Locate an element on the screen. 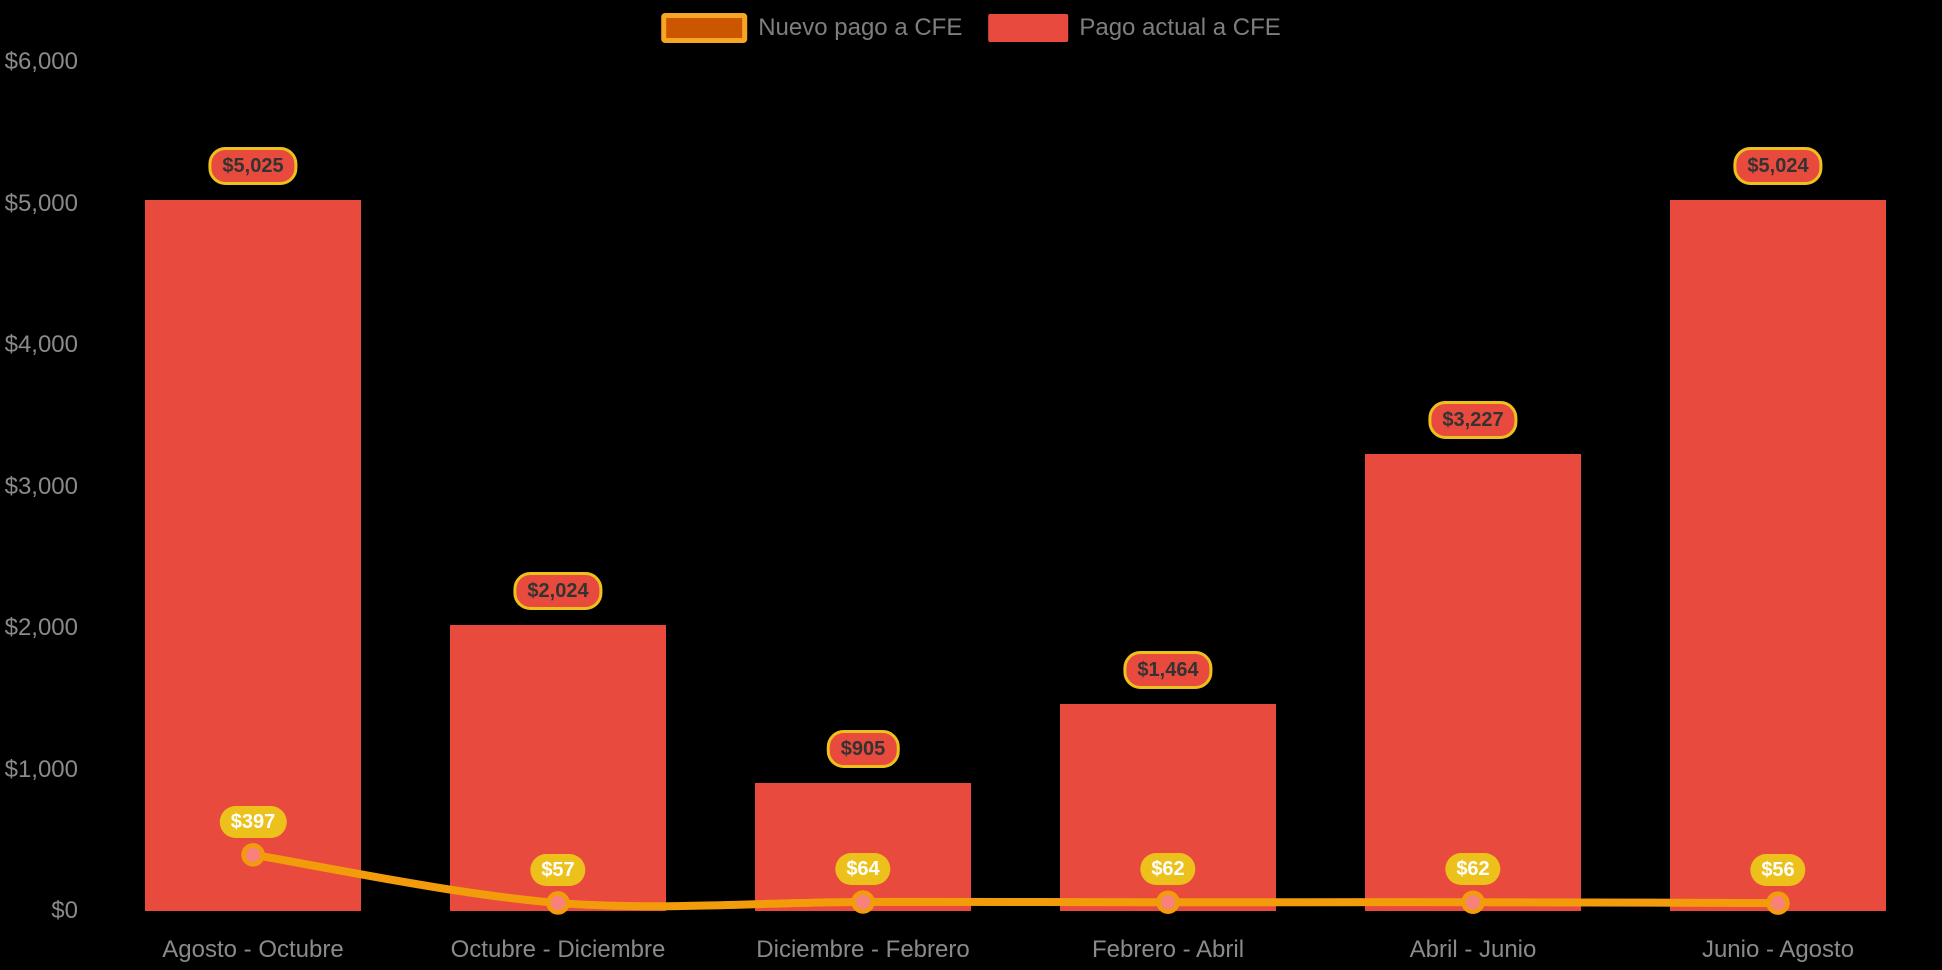  chart-legend: Nuevo pago a CFE Pago actual a CFE is located at coordinates (971, 28).